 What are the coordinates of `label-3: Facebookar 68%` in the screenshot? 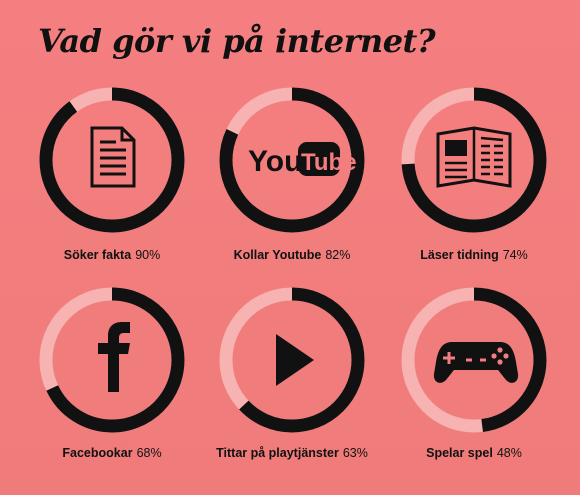 It's located at (112, 453).